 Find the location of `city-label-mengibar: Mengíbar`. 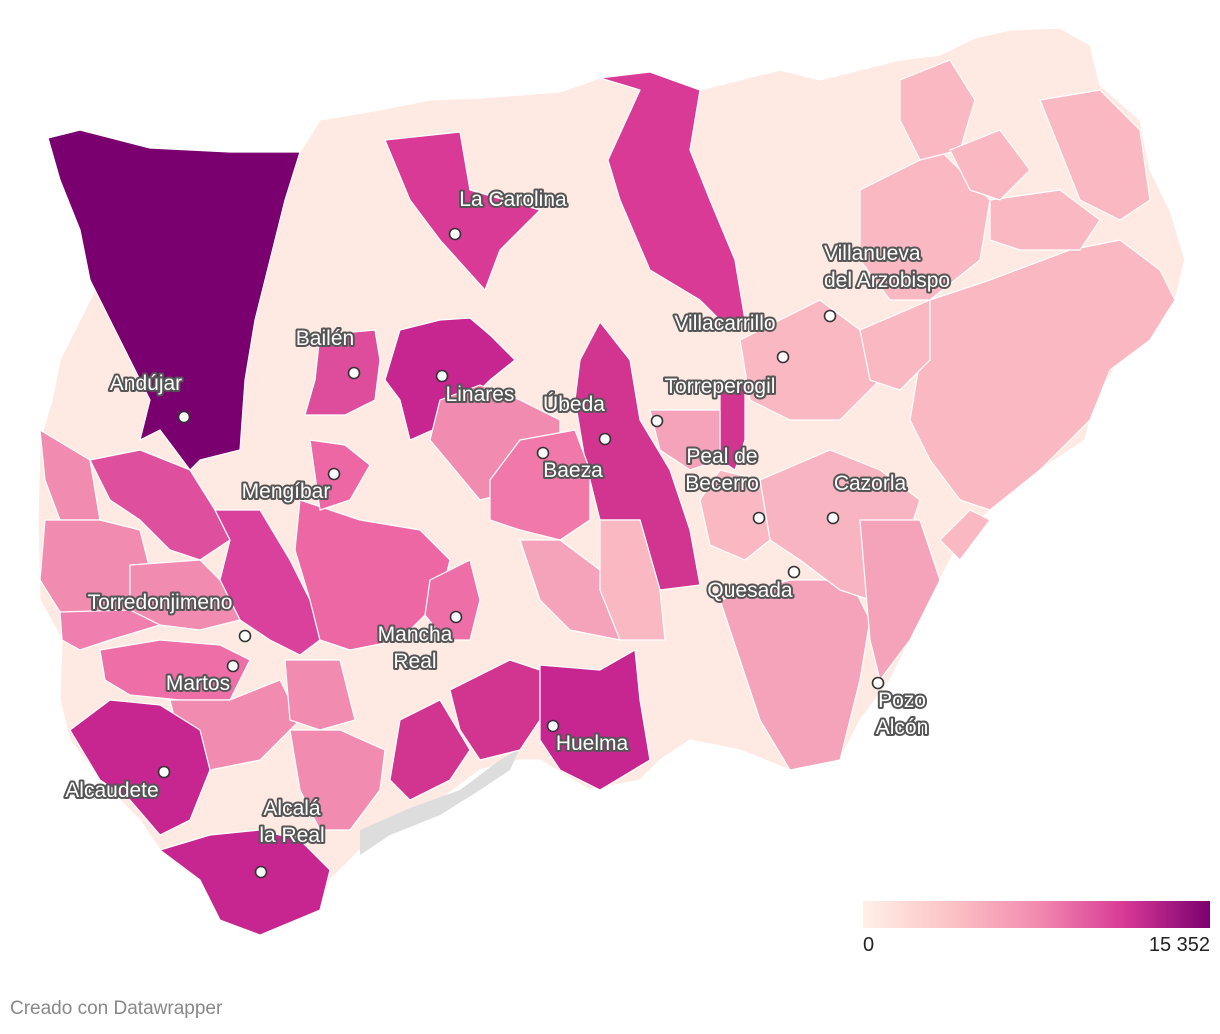

city-label-mengibar: Mengíbar is located at coordinates (286, 491).